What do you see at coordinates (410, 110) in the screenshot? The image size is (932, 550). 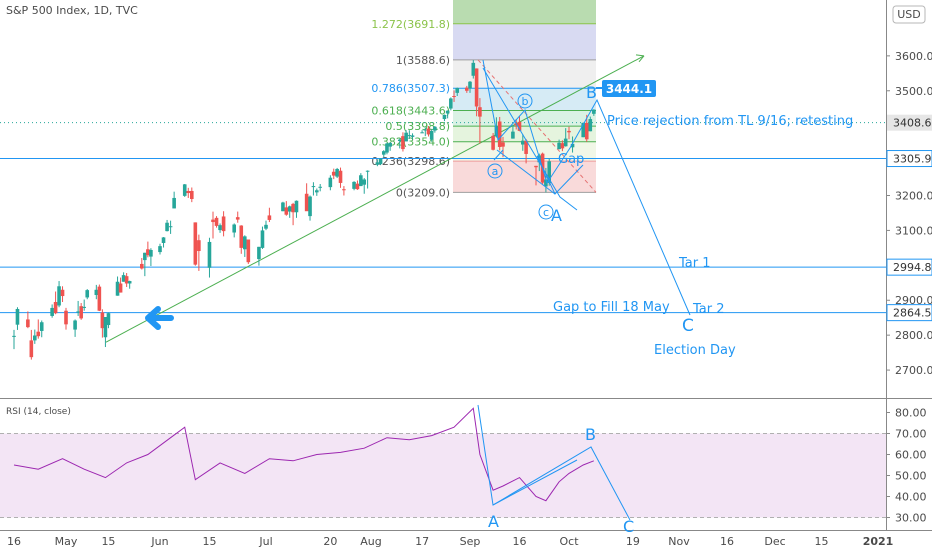 I see `fib-label: 0.618(3443.6)` at bounding box center [410, 110].